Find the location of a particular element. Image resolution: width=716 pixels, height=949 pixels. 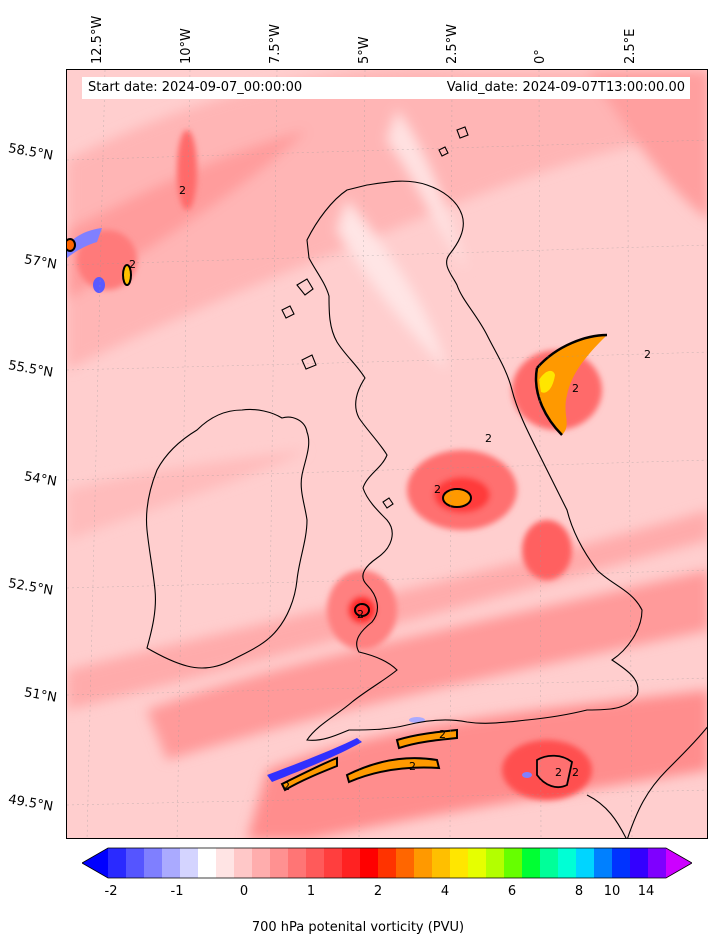

colorbar-tick: 1 is located at coordinates (311, 891).